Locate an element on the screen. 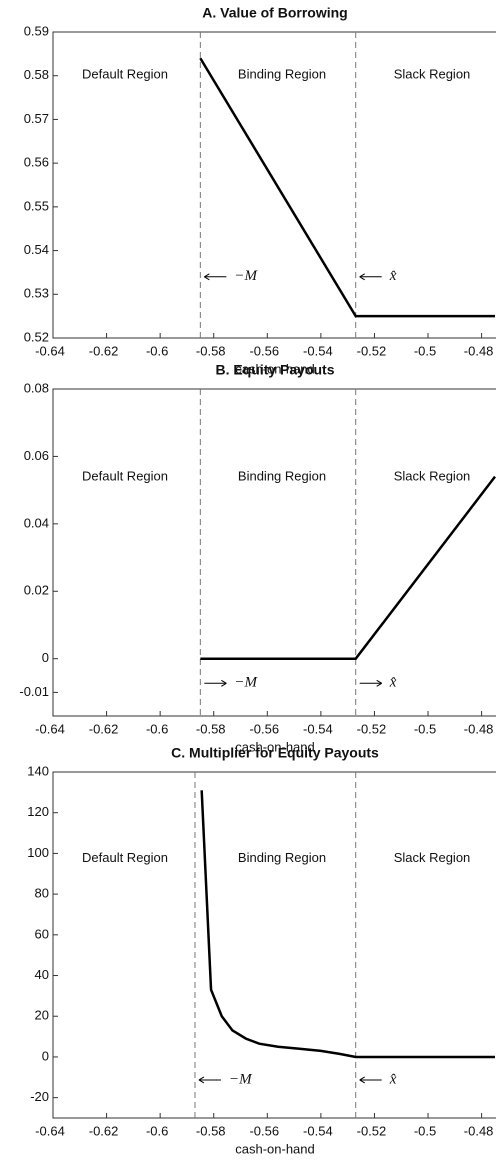  y-tick-label: -20 is located at coordinates (39, 1096).